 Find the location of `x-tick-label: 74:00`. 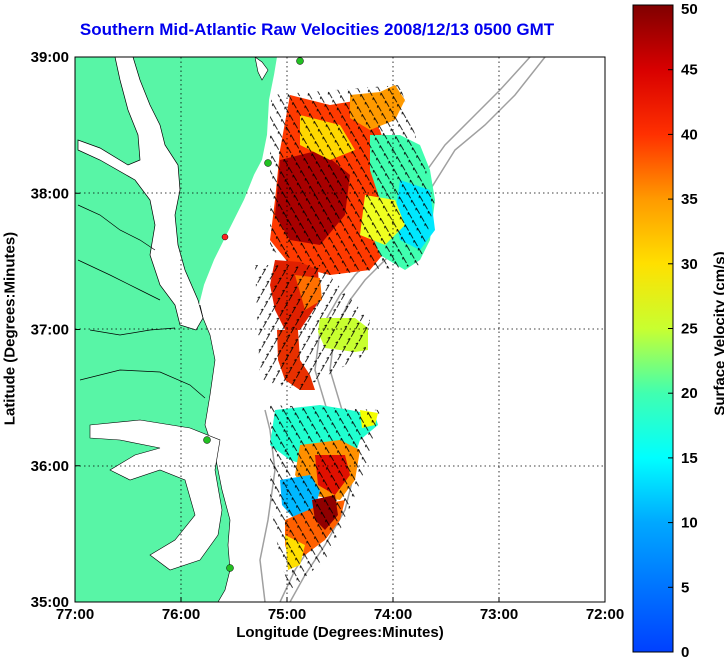

x-tick-label: 74:00 is located at coordinates (393, 614).